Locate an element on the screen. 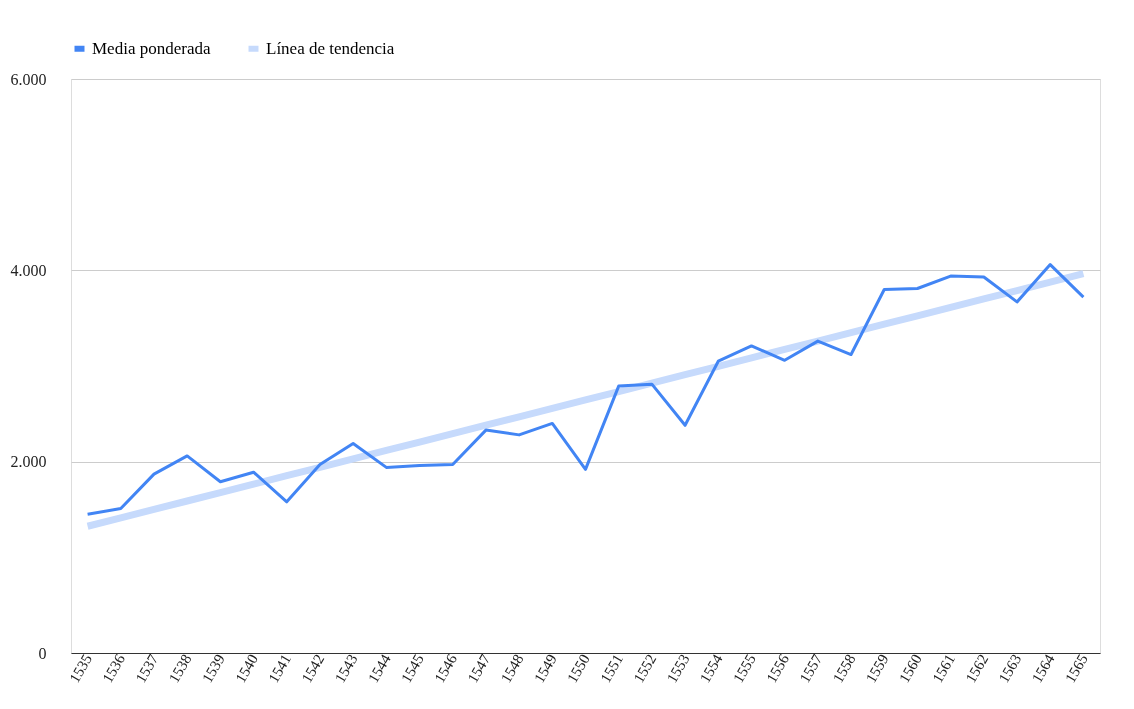  y-tick-label: 6.000 is located at coordinates (28, 79).